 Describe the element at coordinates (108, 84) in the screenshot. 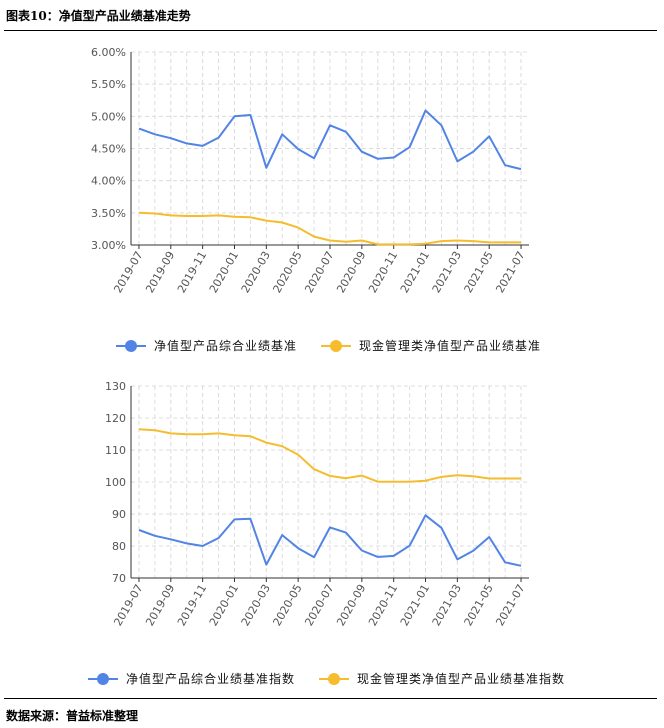

I see `y-tick-label: 5.50%` at that location.